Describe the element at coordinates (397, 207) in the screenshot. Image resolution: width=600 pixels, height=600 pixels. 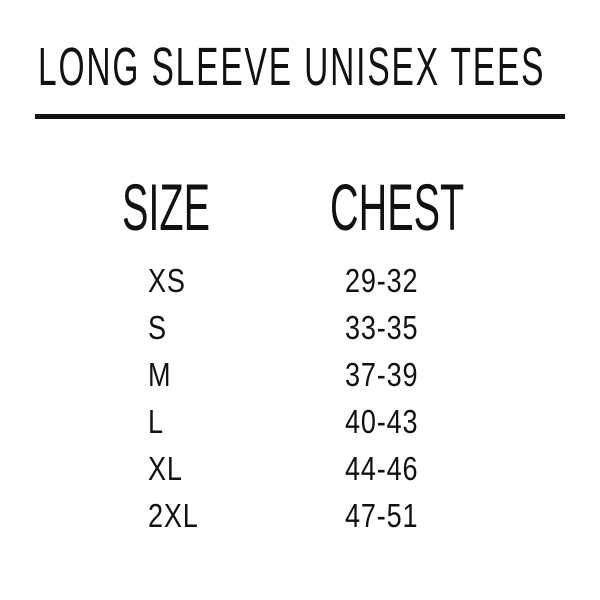
I see `column-header-chest: CHEST` at that location.